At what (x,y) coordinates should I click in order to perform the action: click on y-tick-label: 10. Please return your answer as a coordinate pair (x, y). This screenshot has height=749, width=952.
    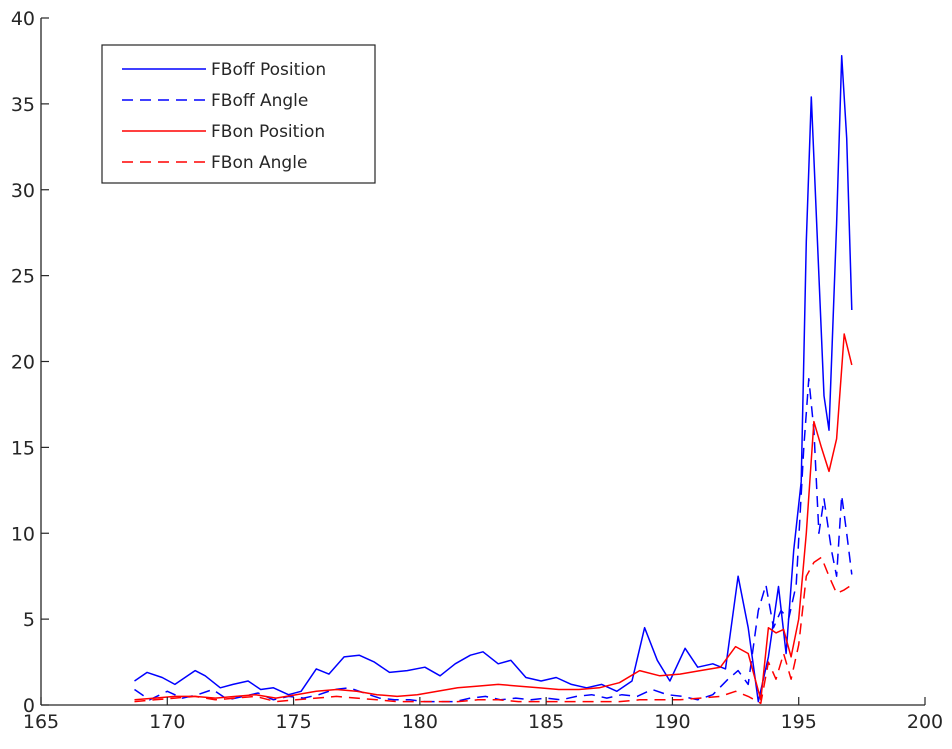
    Looking at the image, I should click on (23, 534).